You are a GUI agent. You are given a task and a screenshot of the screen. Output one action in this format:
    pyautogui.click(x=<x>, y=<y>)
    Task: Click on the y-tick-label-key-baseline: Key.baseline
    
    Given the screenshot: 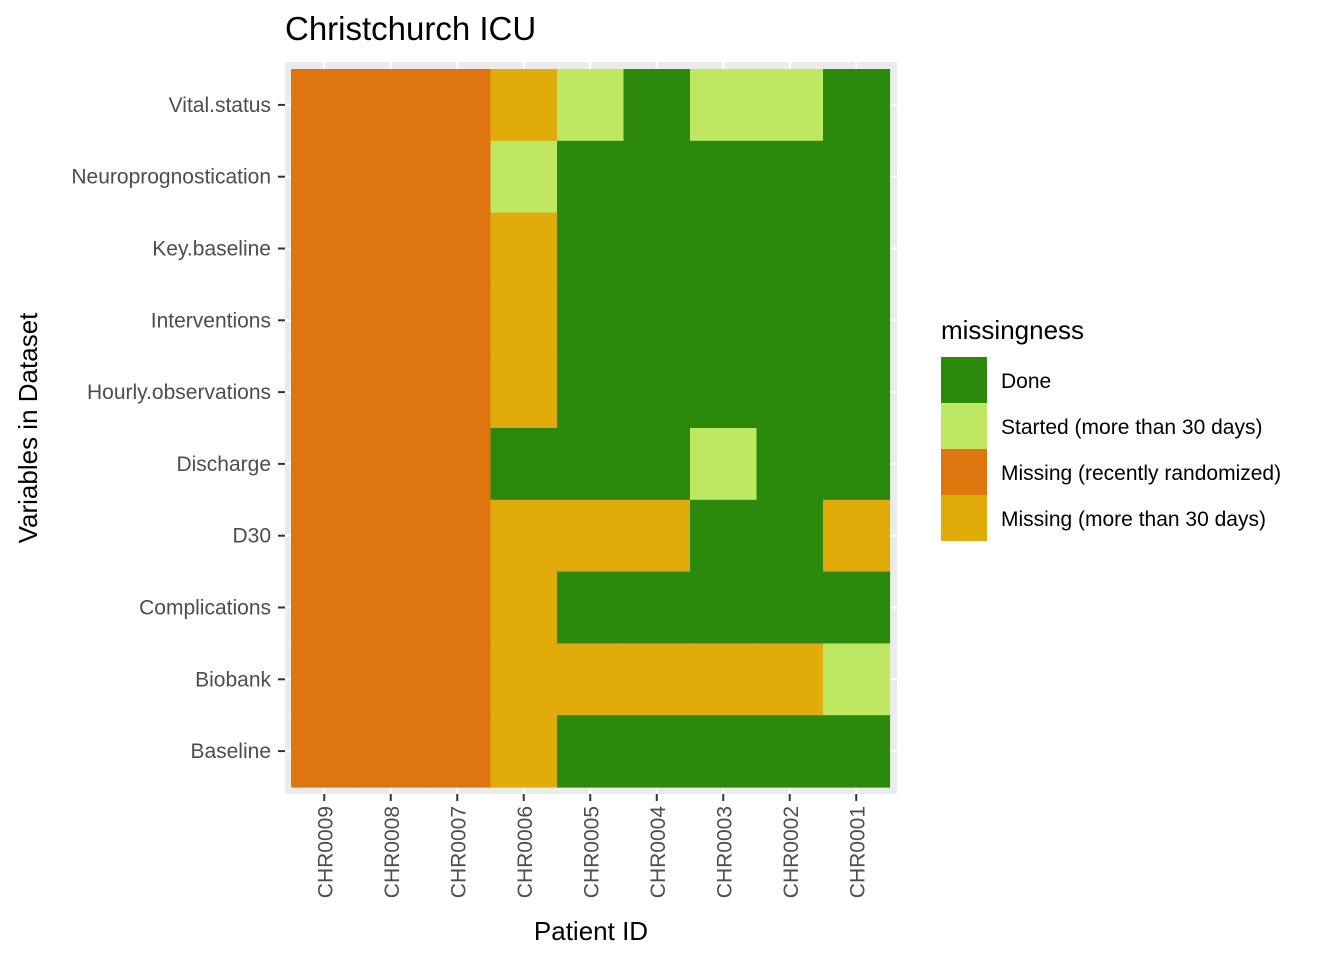 What is the action you would take?
    pyautogui.click(x=211, y=249)
    